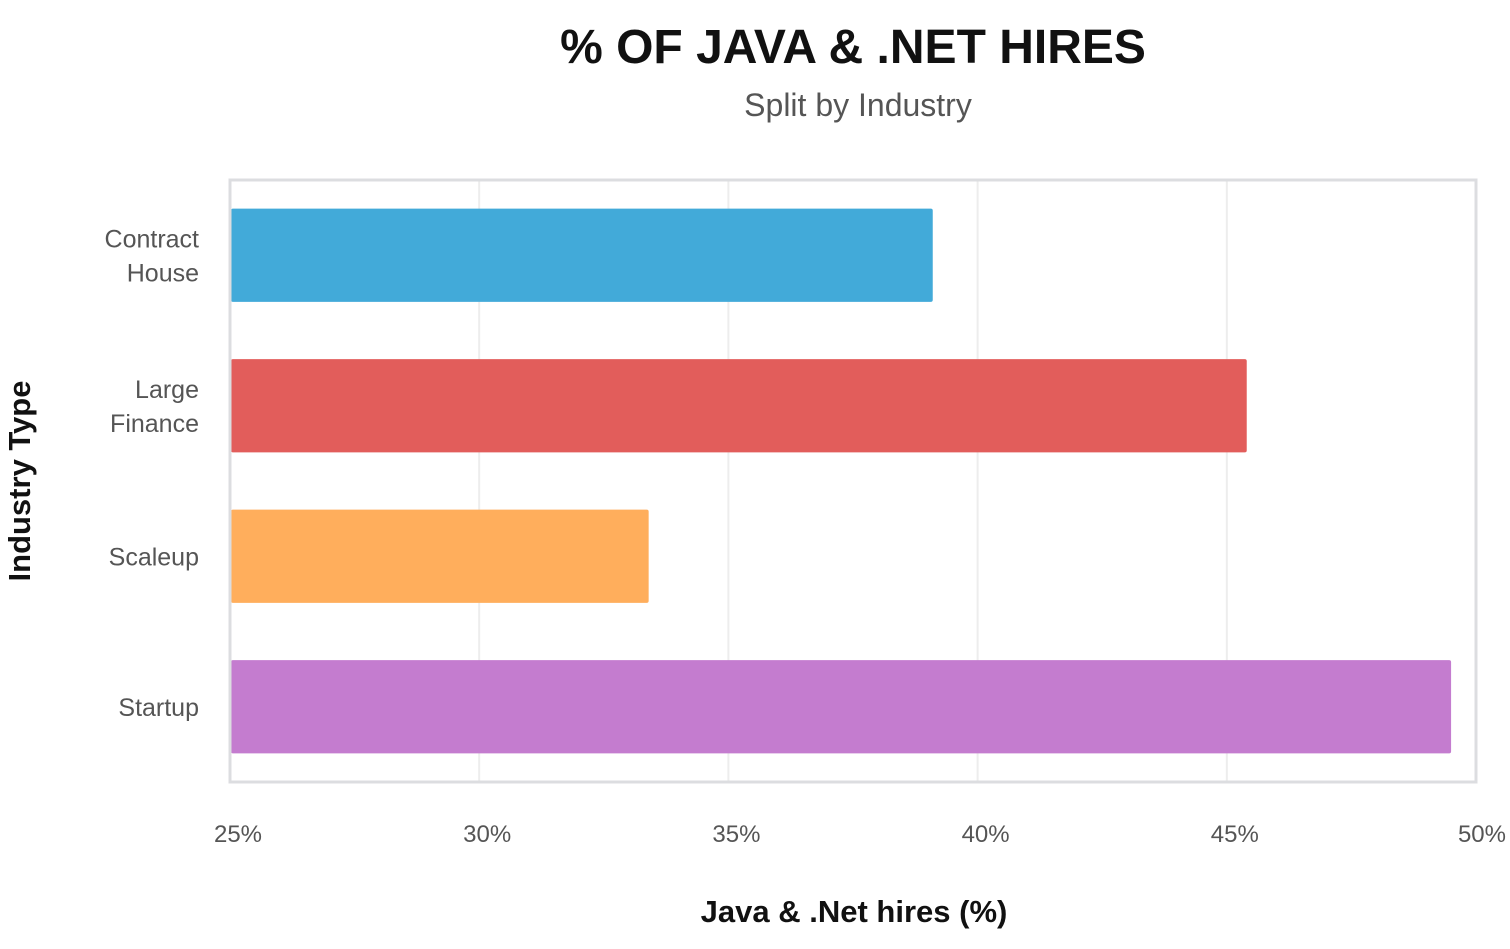 The width and height of the screenshot is (1510, 949). Describe the element at coordinates (1235, 834) in the screenshot. I see `x-tick-label: 45%` at that location.